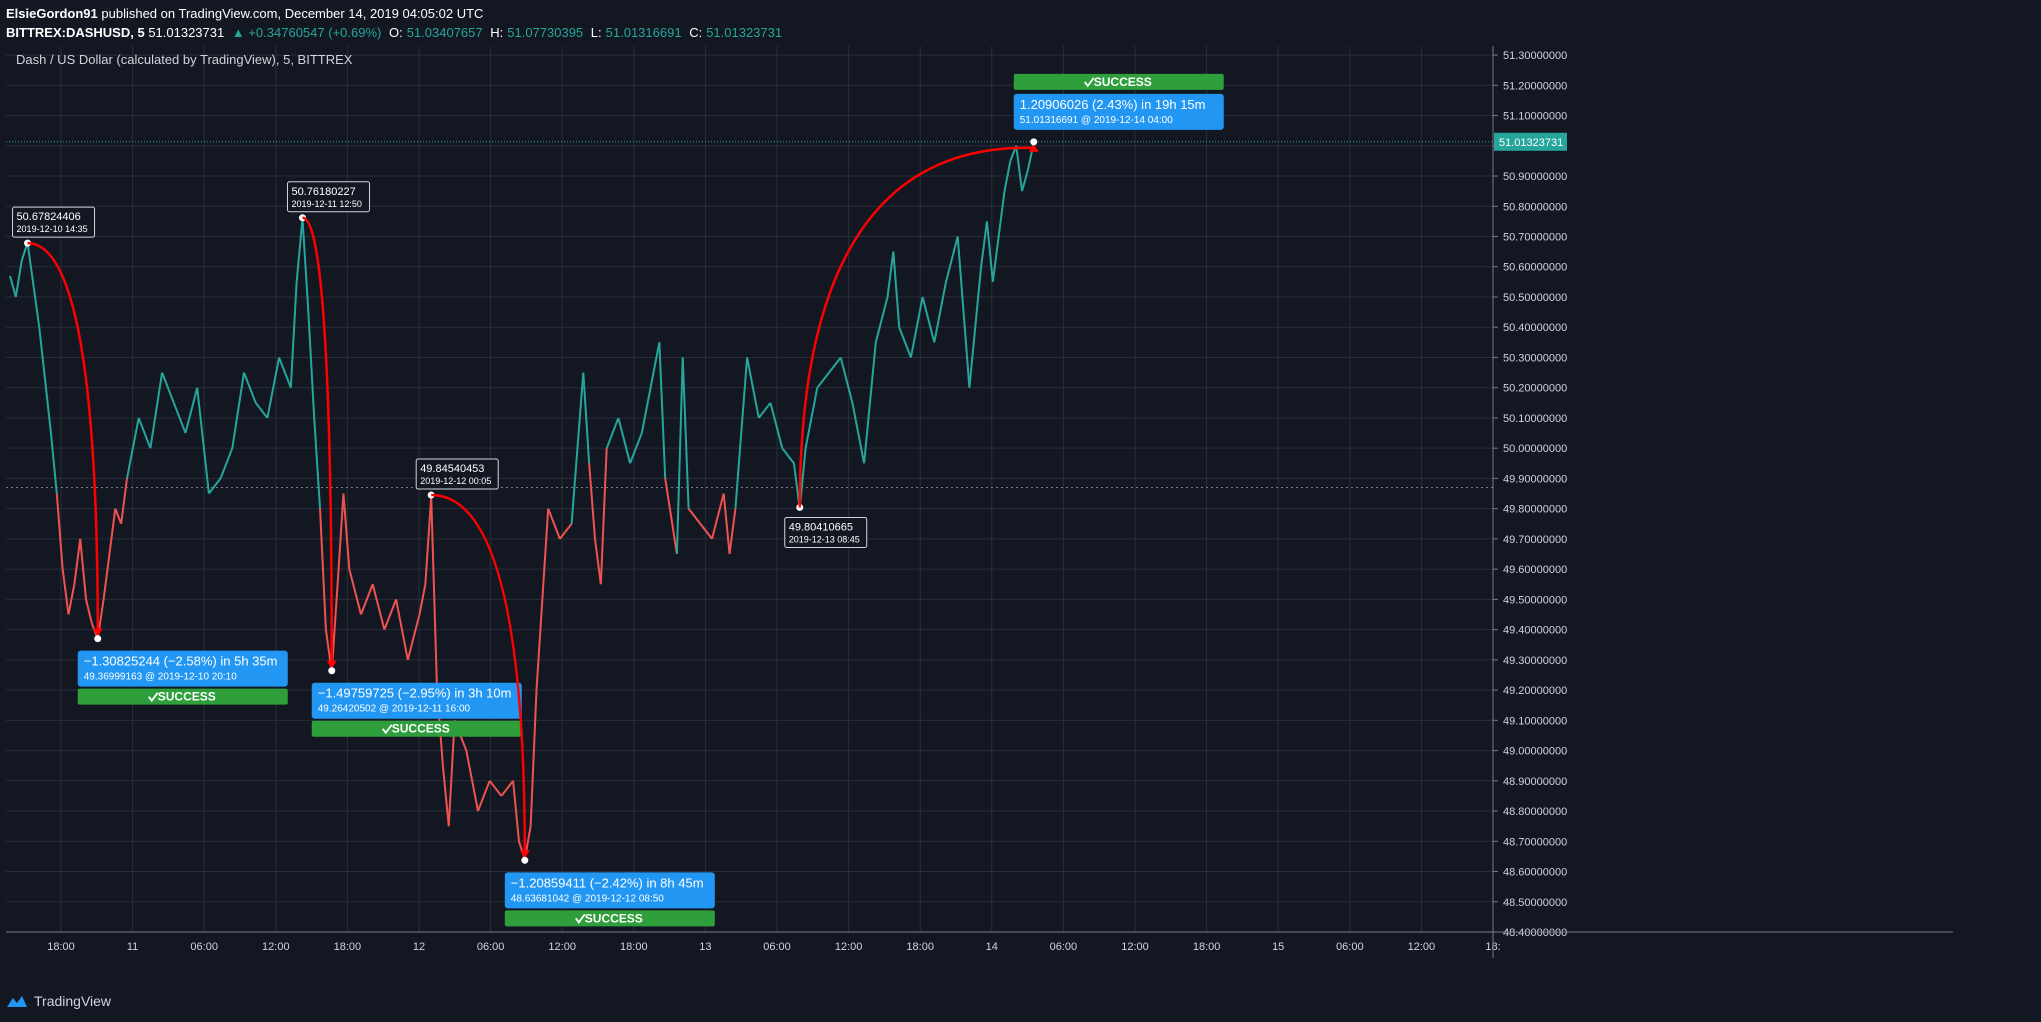 Image resolution: width=2041 pixels, height=1022 pixels. What do you see at coordinates (160, 677) in the screenshot?
I see `measure-target: 49.36999163 @ 2019-12-10 20:10` at bounding box center [160, 677].